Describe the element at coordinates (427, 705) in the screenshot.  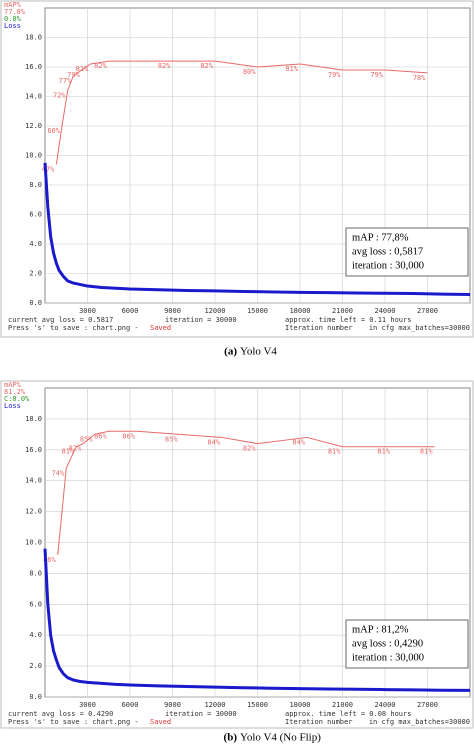
I see `x-tick-label: 27000` at that location.